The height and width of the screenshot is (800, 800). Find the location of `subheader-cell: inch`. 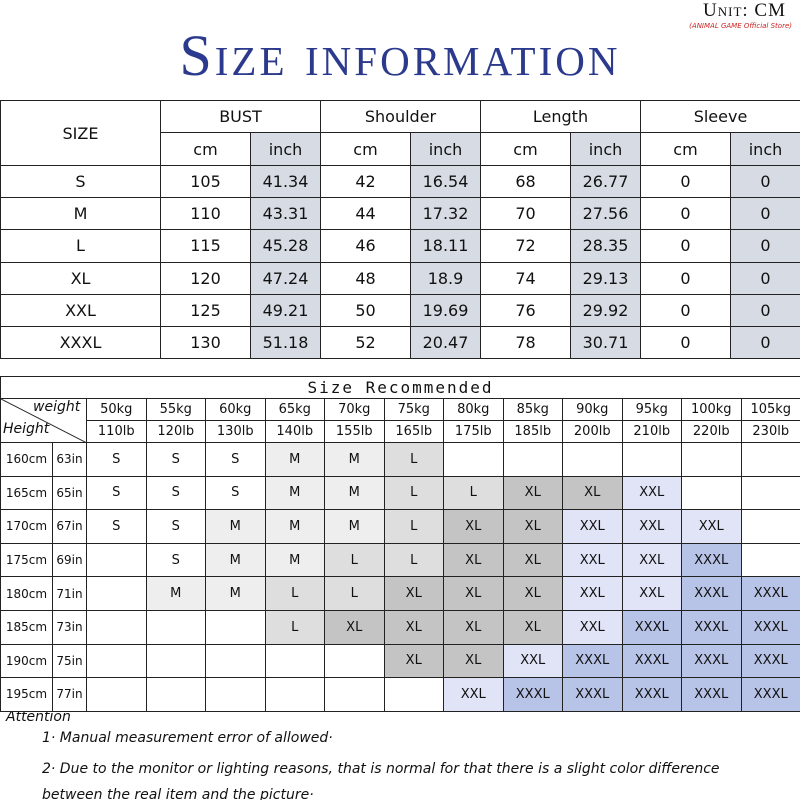

subheader-cell: inch is located at coordinates (285, 149).